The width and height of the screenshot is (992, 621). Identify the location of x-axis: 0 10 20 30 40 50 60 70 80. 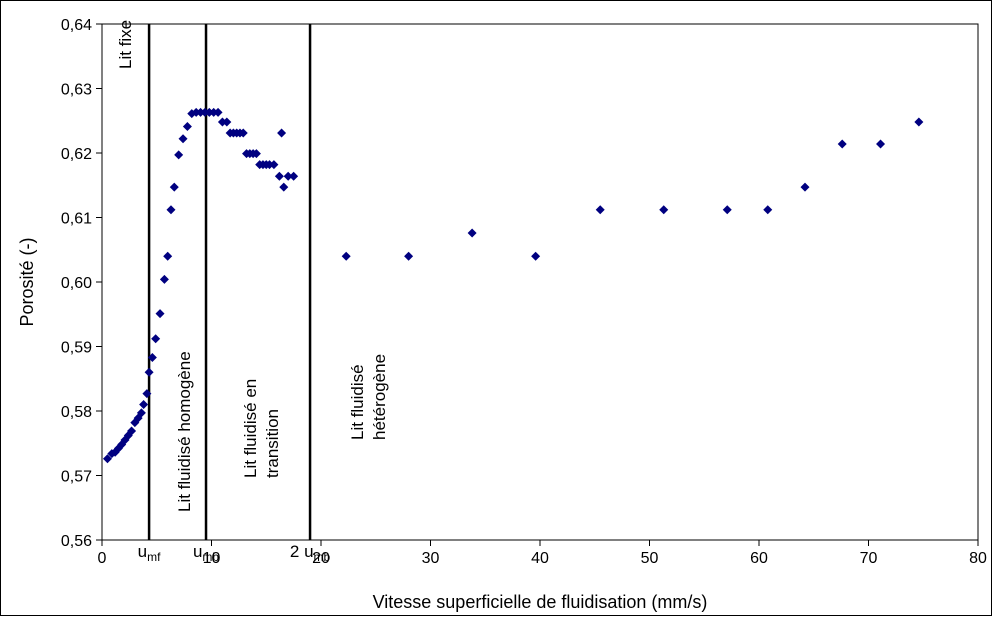
(542, 553).